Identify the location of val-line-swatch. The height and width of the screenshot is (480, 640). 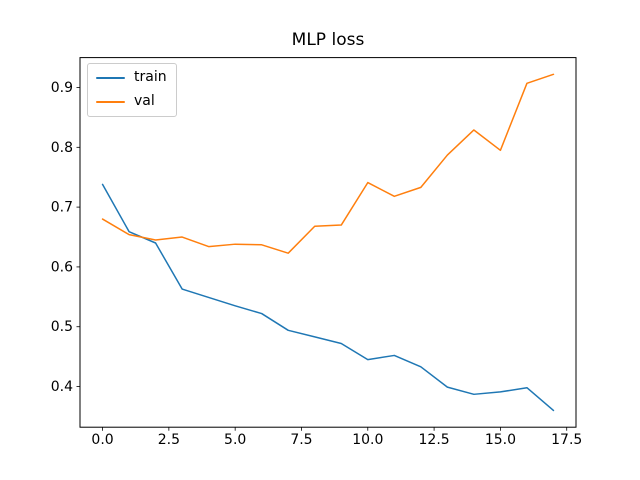
(110, 102).